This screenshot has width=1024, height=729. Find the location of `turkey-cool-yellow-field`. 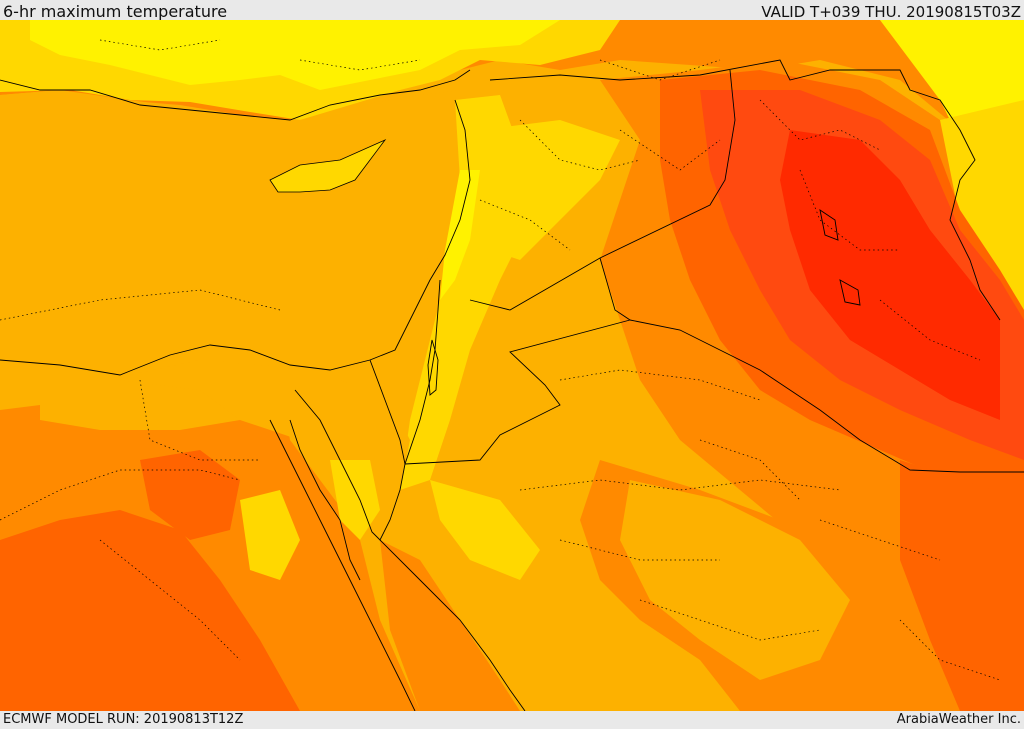

turkey-cool-yellow-field is located at coordinates (295, 55).